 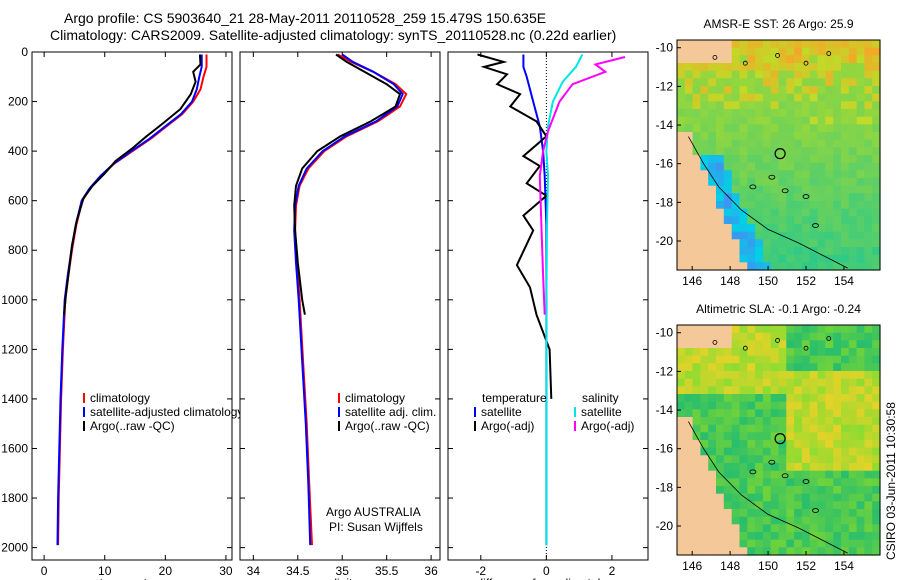 I want to click on map-y-tick-label: -20, so click(x=665, y=526).